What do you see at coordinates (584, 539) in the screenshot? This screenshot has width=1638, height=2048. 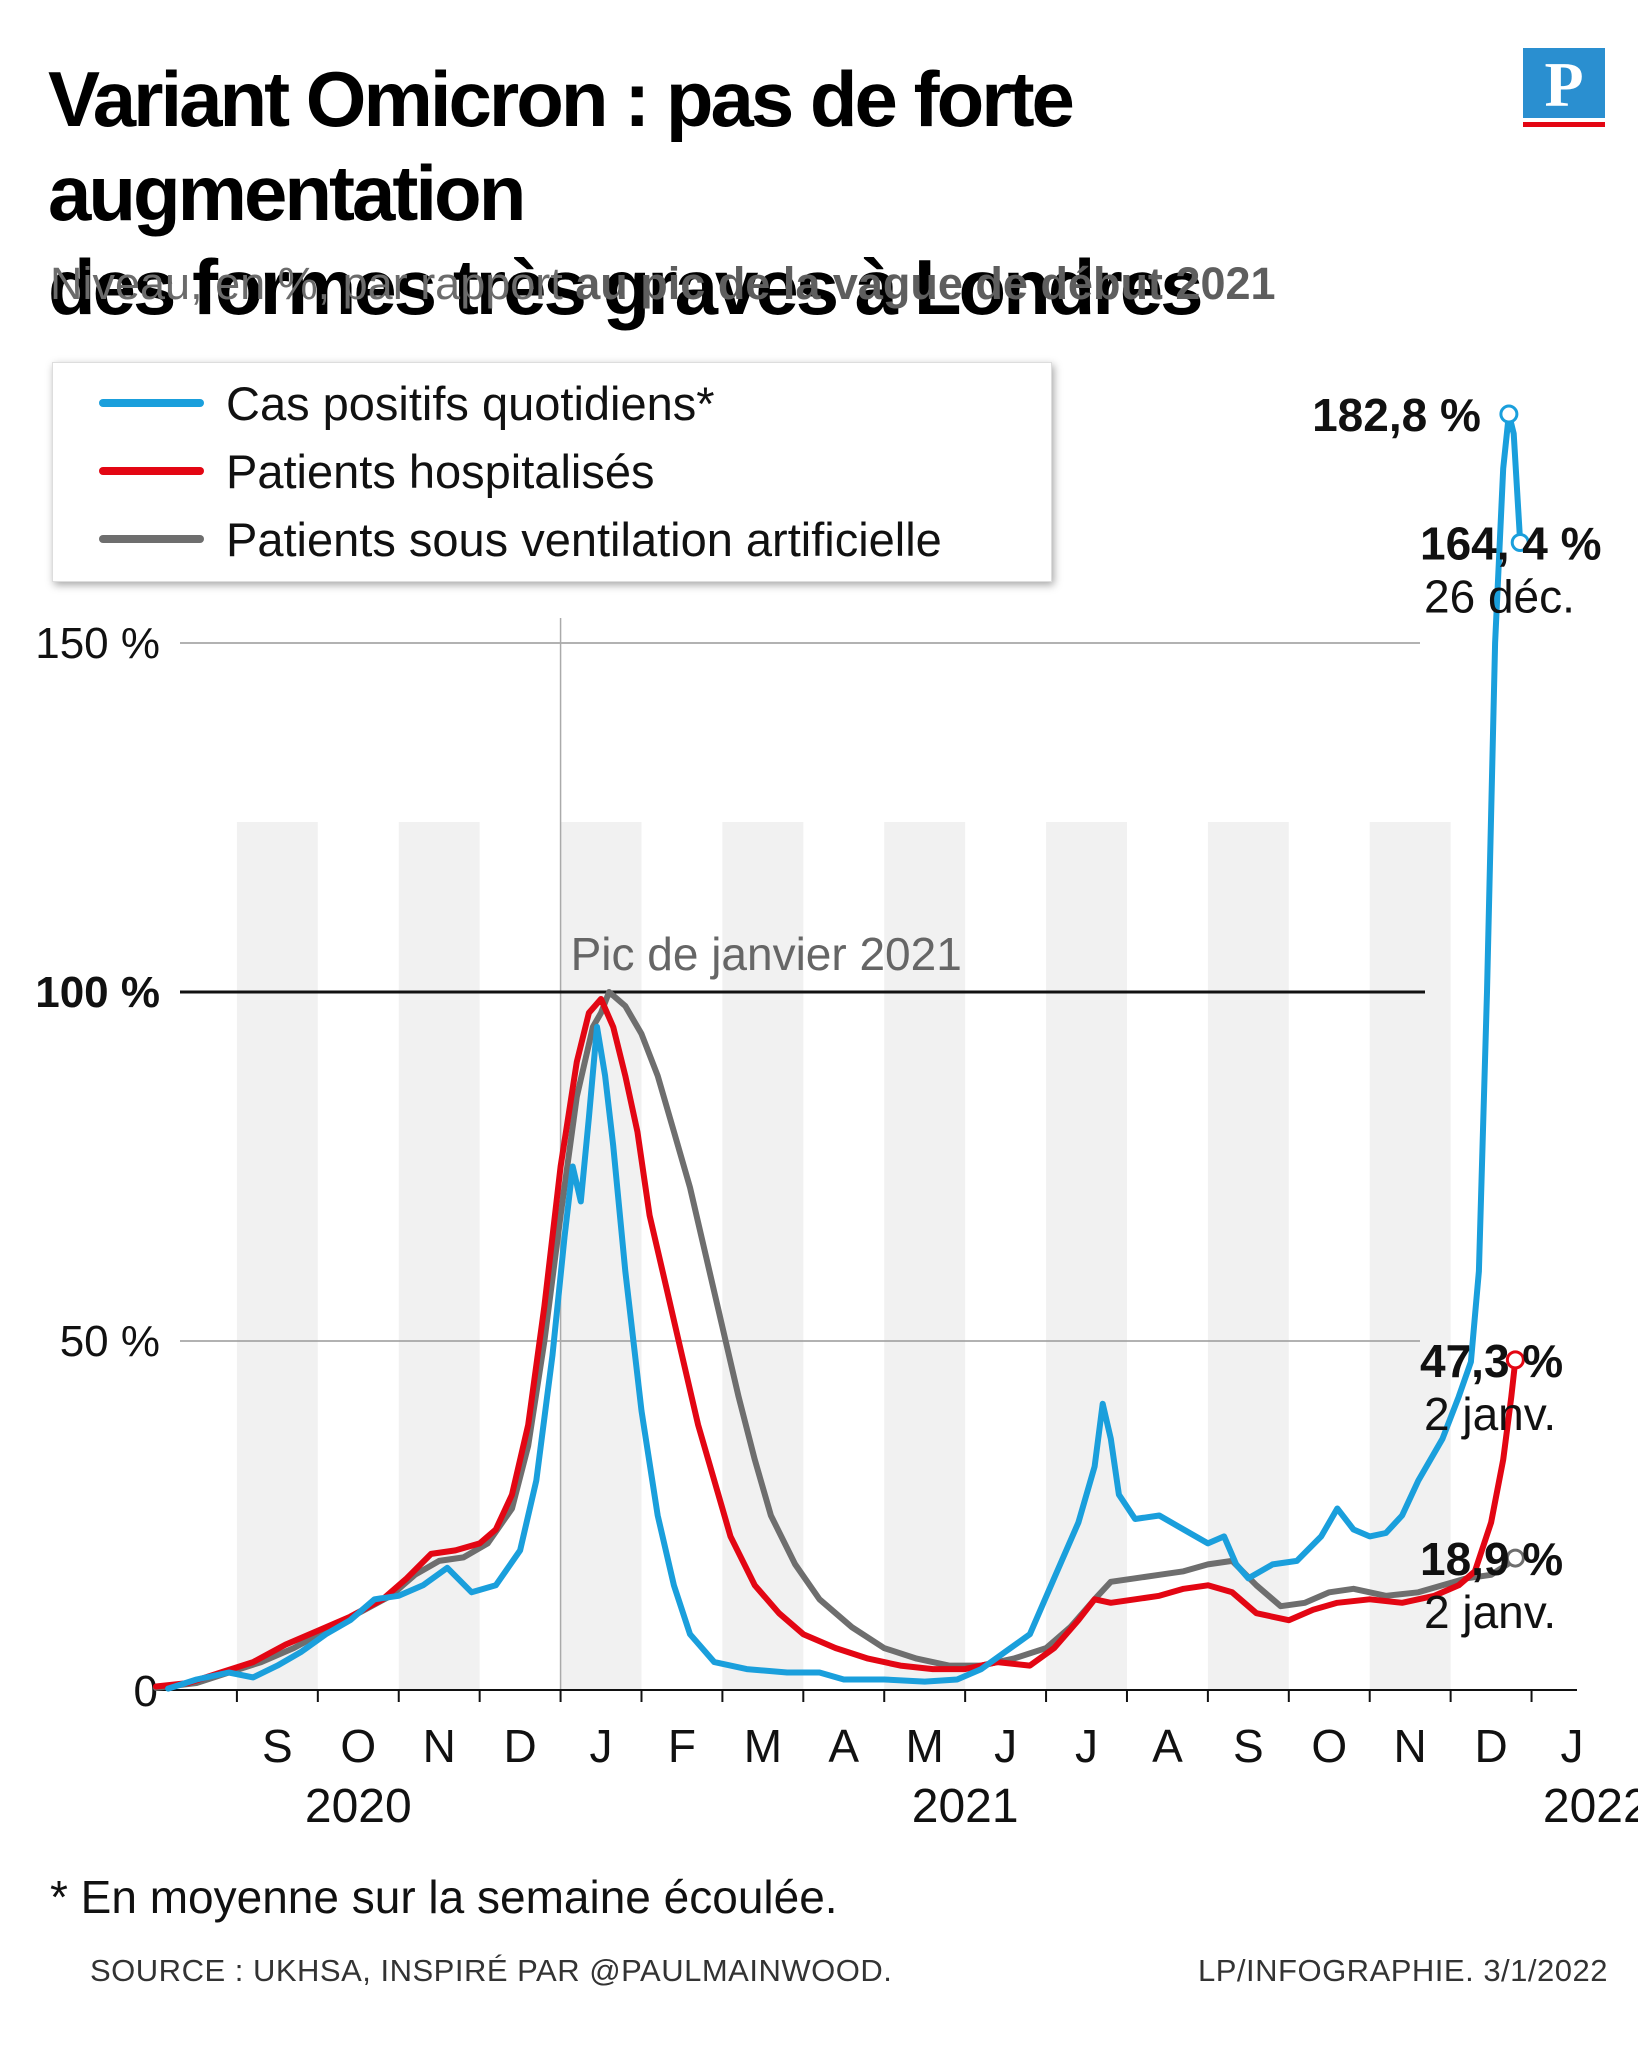 I see `legend-label-ventilation: Patients sous ventilation artificielle` at bounding box center [584, 539].